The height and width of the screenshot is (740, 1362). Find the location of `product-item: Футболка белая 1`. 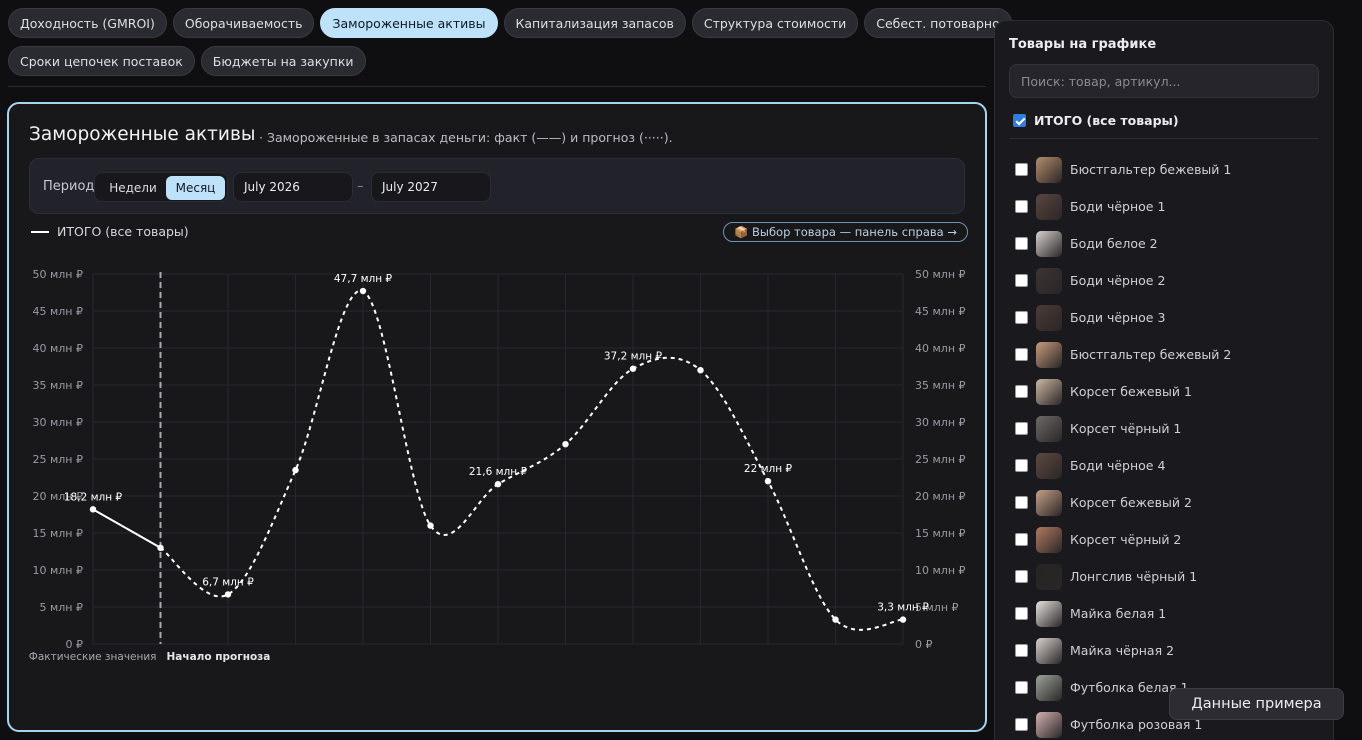

product-item: Футболка белая 1 is located at coordinates (1170, 687).